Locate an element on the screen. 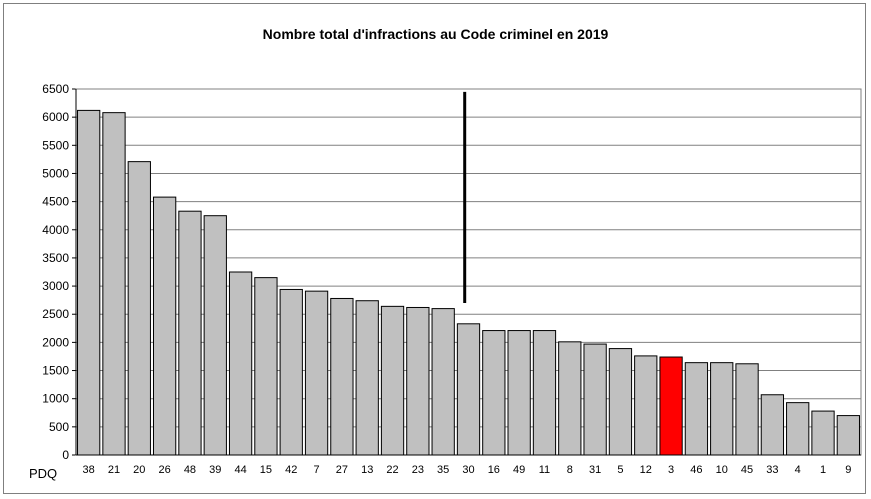 The height and width of the screenshot is (499, 871). x-tick-label: 15 is located at coordinates (266, 470).